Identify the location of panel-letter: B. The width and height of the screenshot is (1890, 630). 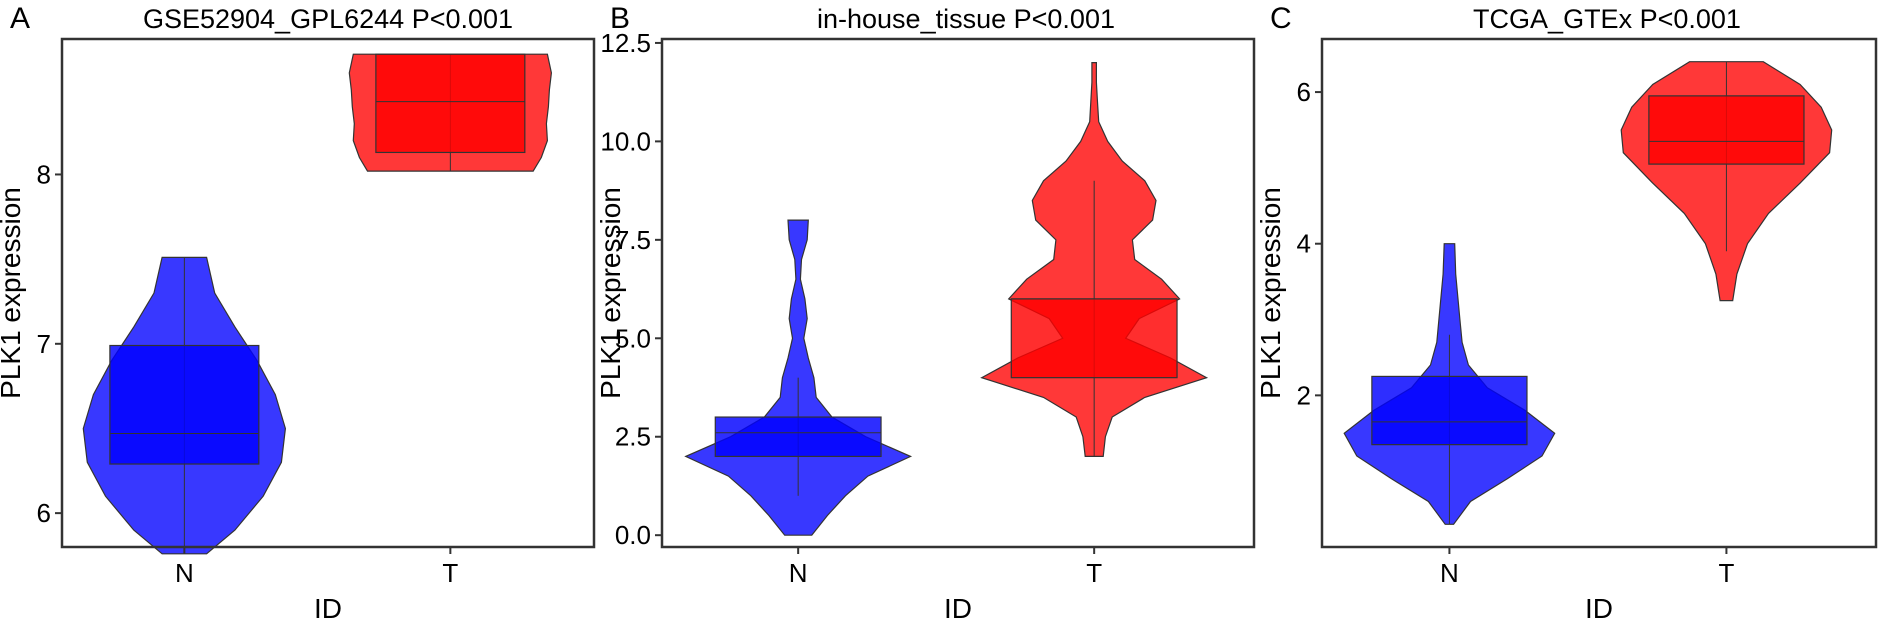
(620, 18).